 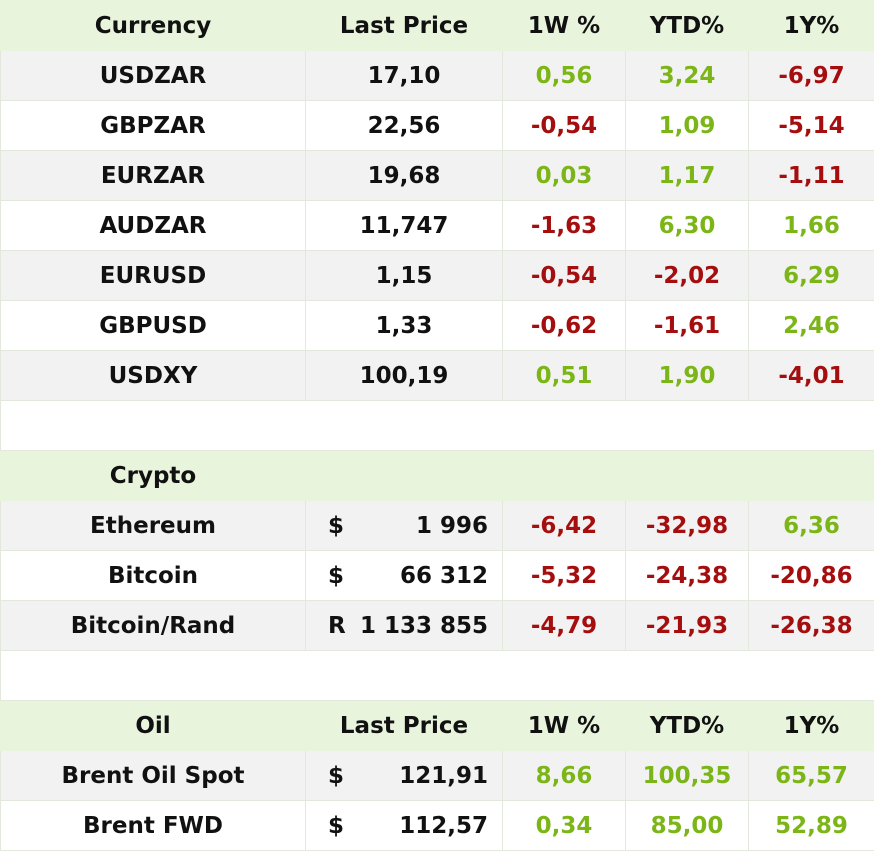 I want to click on change-1y: 1,66, so click(x=811, y=225).